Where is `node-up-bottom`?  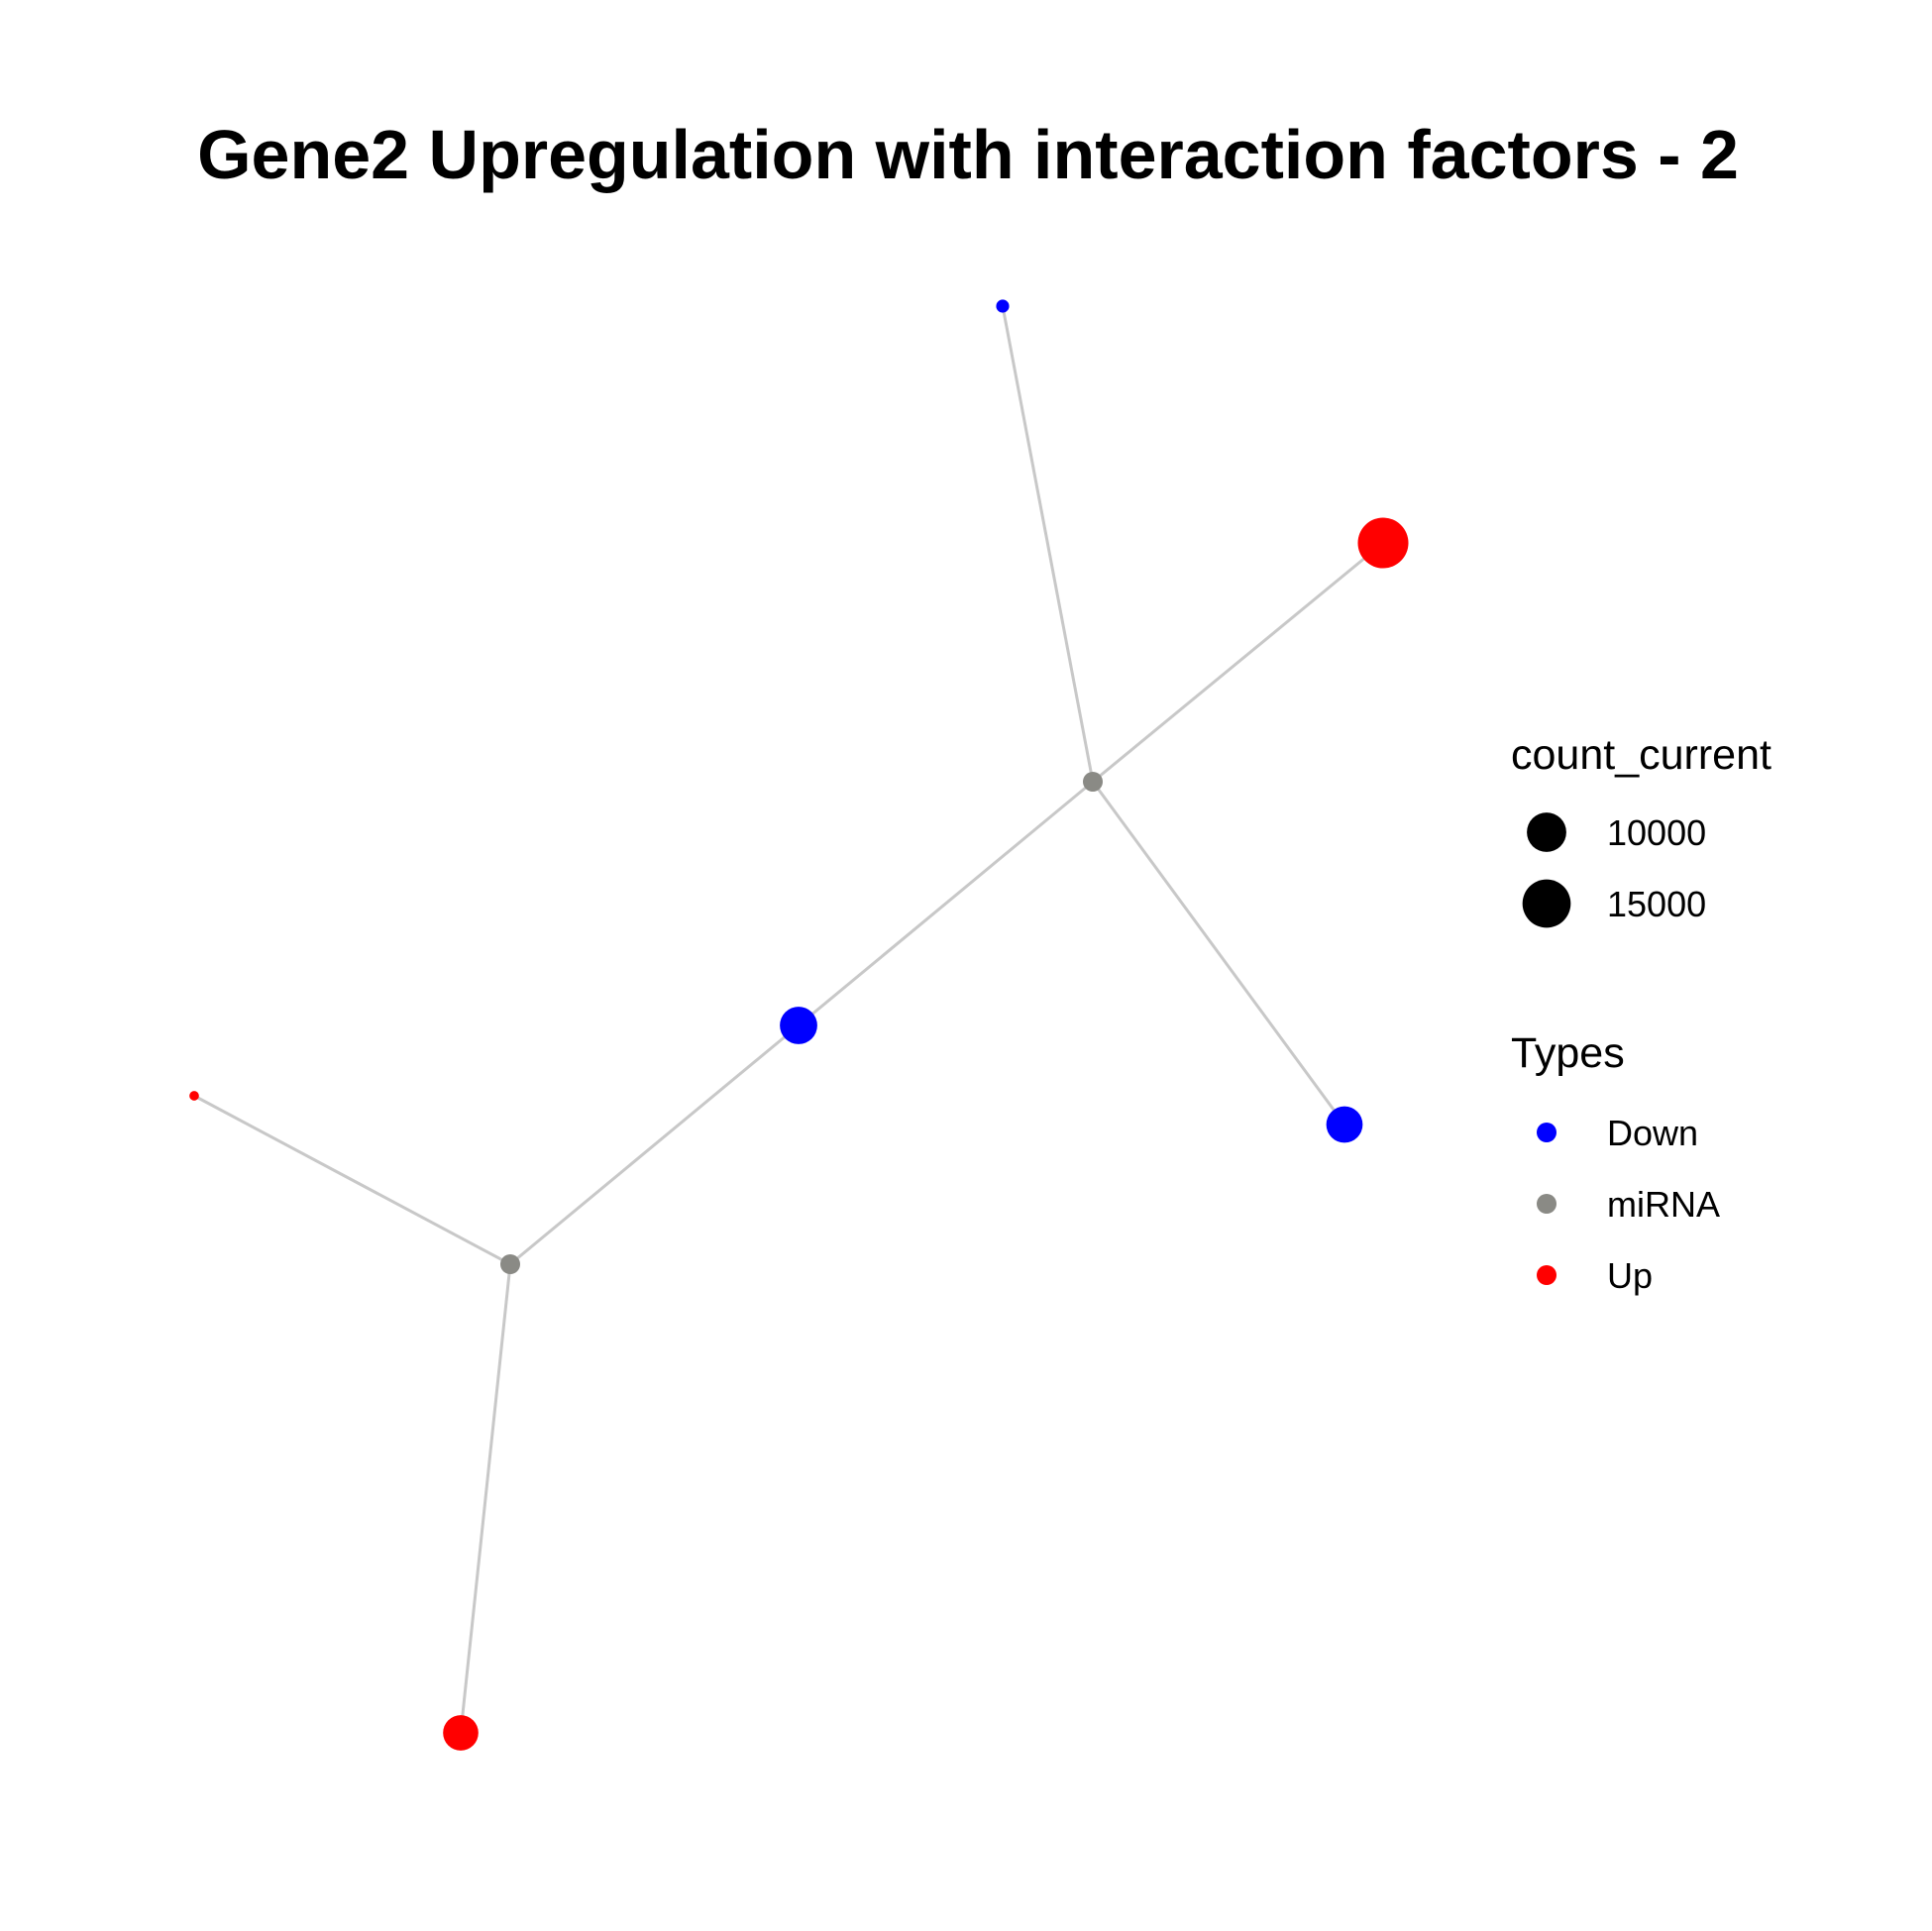
node-up-bottom is located at coordinates (461, 1733).